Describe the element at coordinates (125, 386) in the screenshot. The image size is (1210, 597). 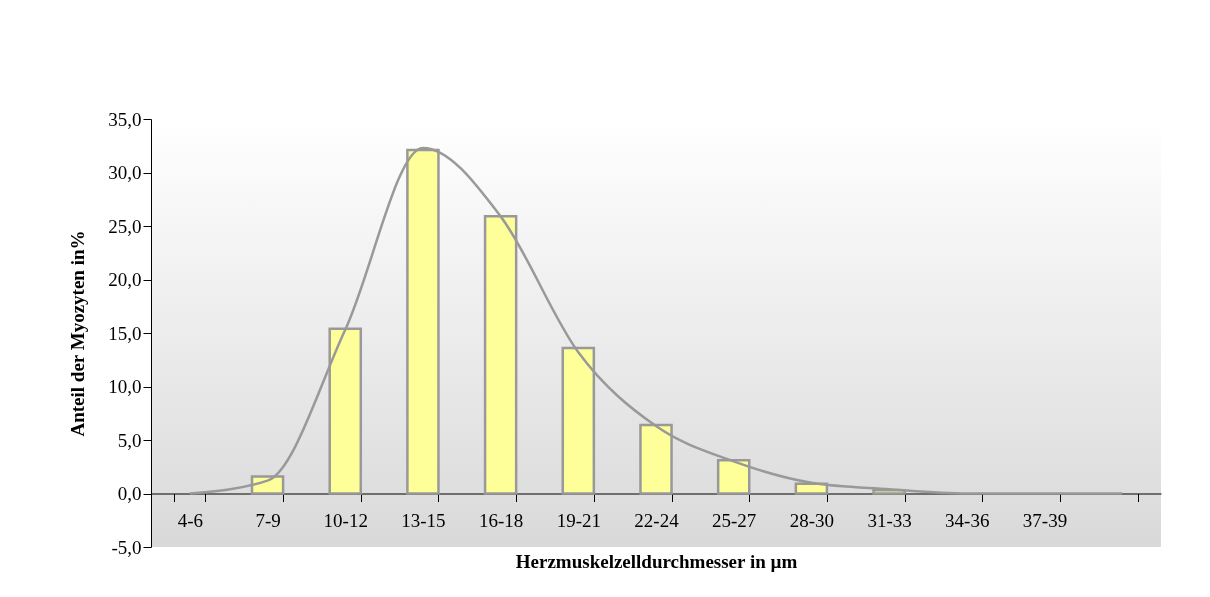
I see `y-tick-label: 10,0` at that location.